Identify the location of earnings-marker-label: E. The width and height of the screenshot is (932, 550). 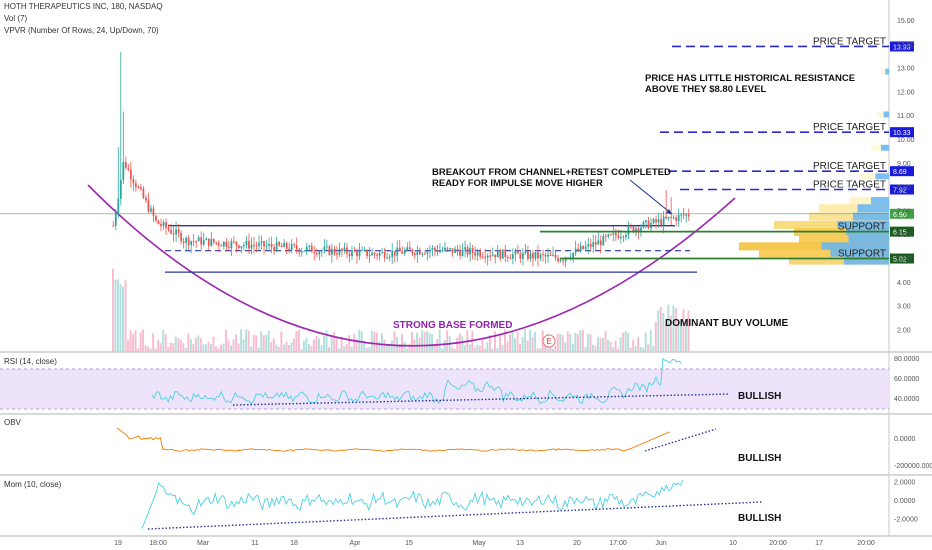
(548, 341).